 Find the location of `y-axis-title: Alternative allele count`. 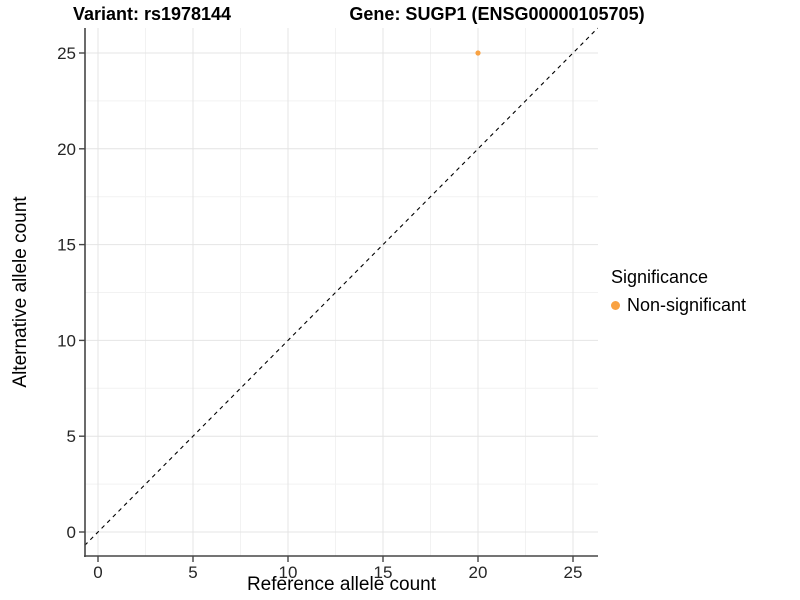

y-axis-title: Alternative allele count is located at coordinates (20, 292).